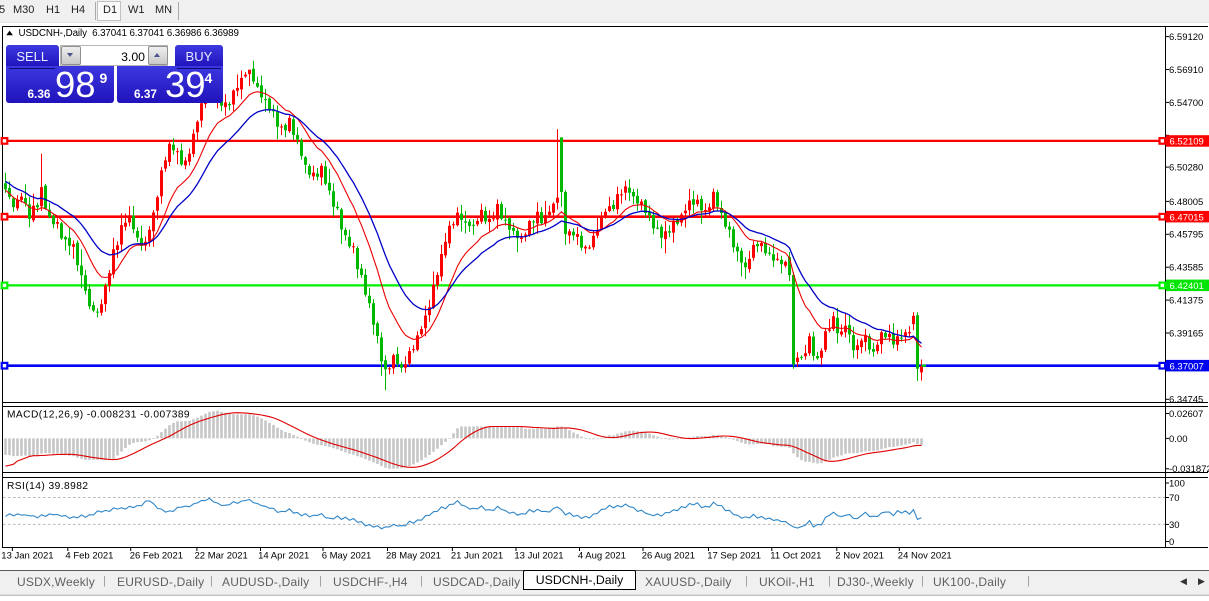  What do you see at coordinates (1174, 498) in the screenshot?
I see `svg-text: 70` at bounding box center [1174, 498].